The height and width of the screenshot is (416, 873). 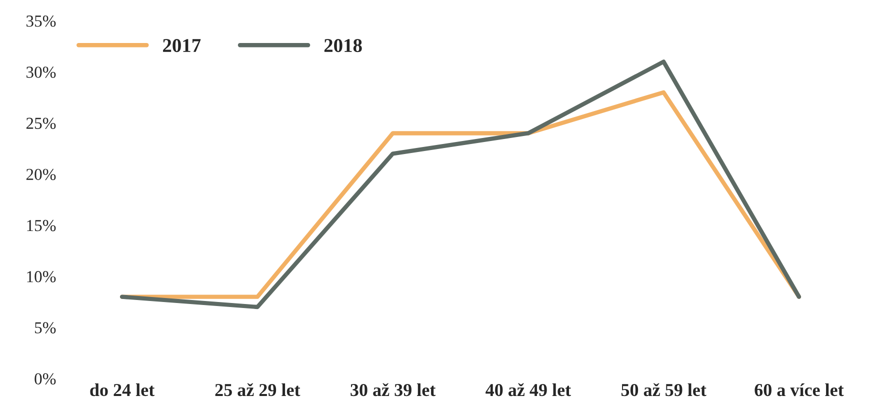 I want to click on legend-label: 2017, so click(x=182, y=45).